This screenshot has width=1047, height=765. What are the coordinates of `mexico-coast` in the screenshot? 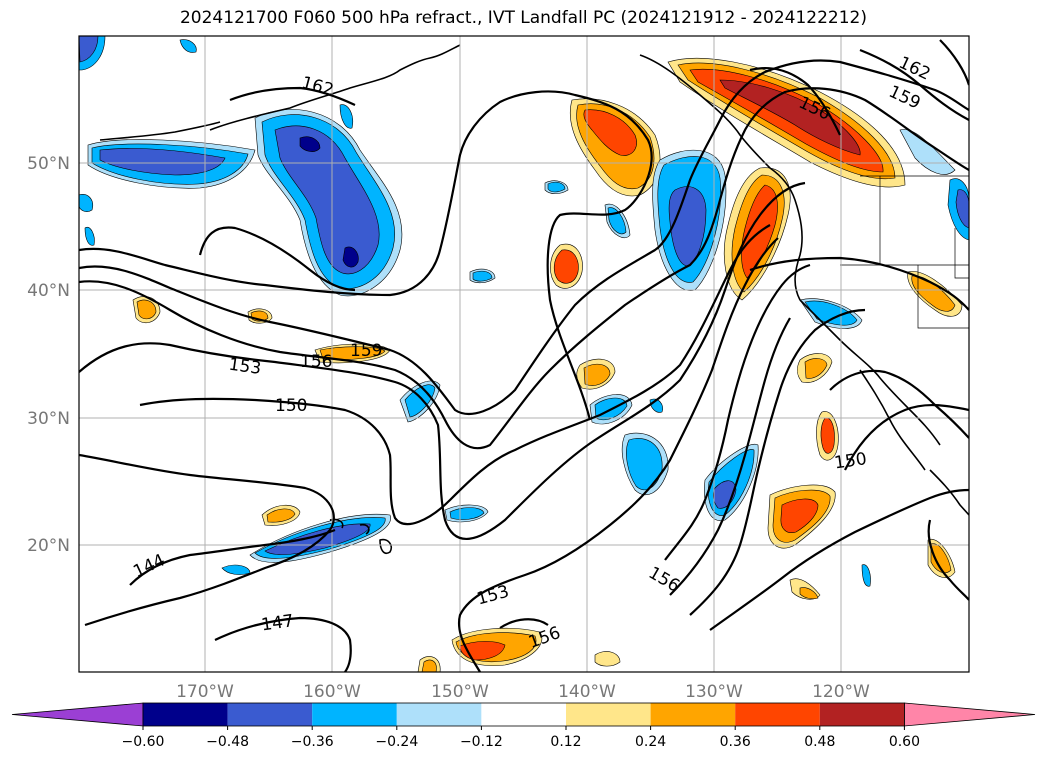 It's located at (949, 492).